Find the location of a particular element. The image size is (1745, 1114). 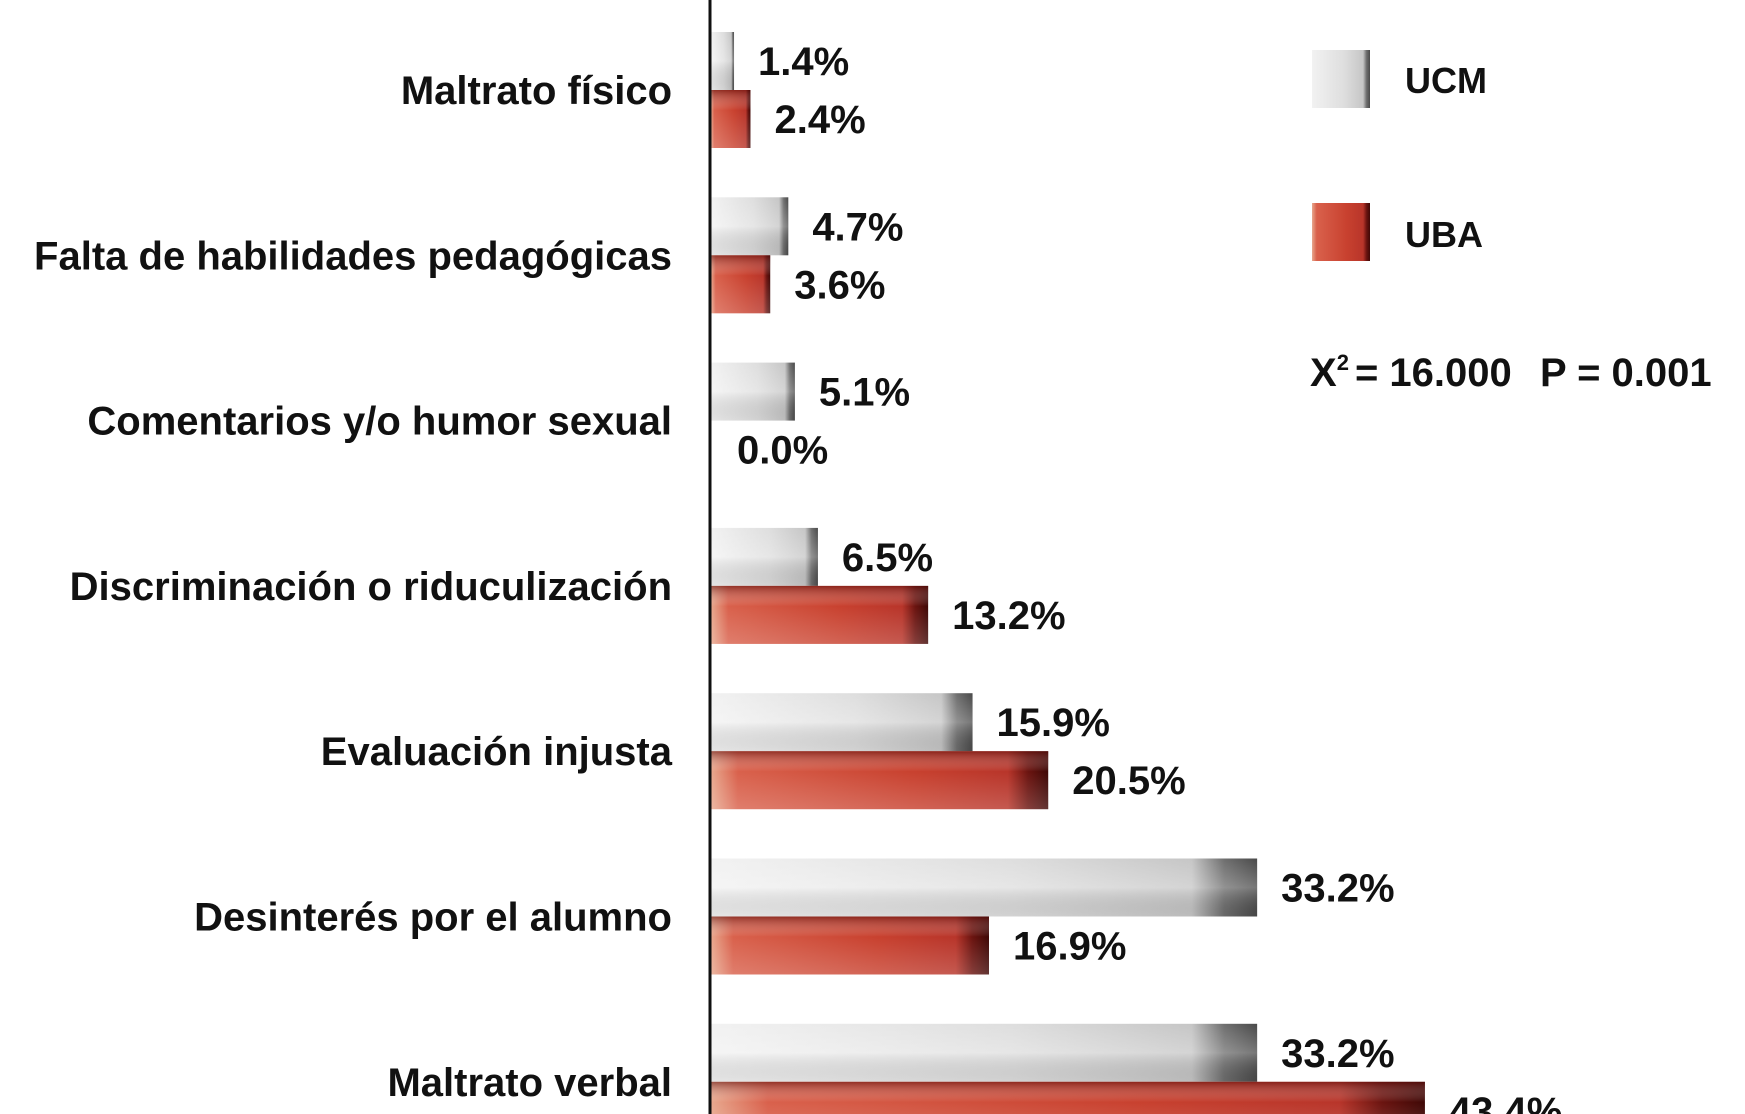

category-label-falta-de-habilidades-pedagogicas: Falta de habilidades pedagógicas is located at coordinates (353, 256).